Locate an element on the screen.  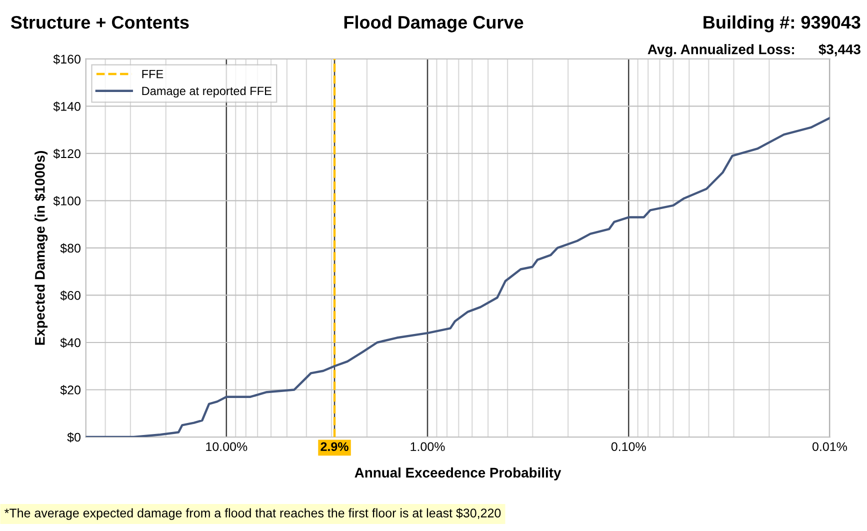
y-tick-label: $80 is located at coordinates (70, 248).